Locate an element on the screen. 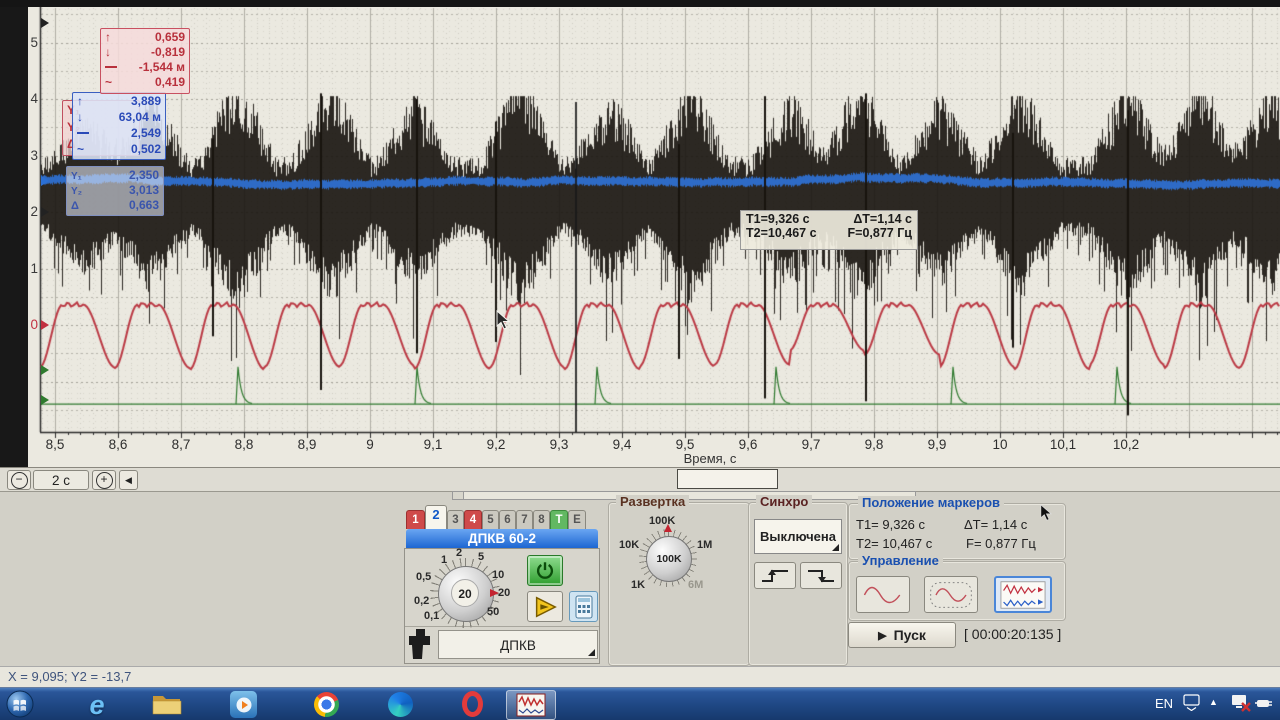  annotation-t1: T1=9,326 с is located at coordinates (778, 219).